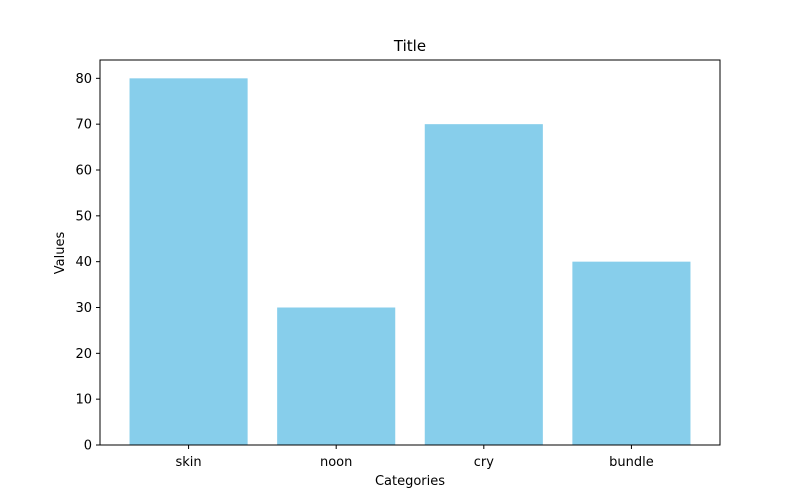  Describe the element at coordinates (484, 462) in the screenshot. I see `x-tick-label-cry: cry` at that location.